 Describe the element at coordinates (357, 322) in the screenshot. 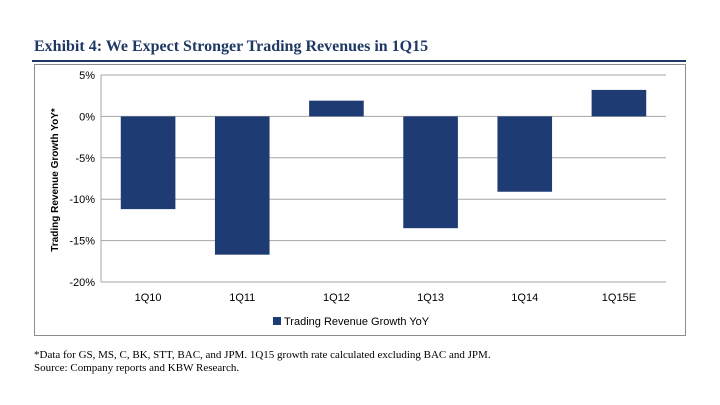

I see `legend-label: Trading Revenue Growth YoY` at that location.